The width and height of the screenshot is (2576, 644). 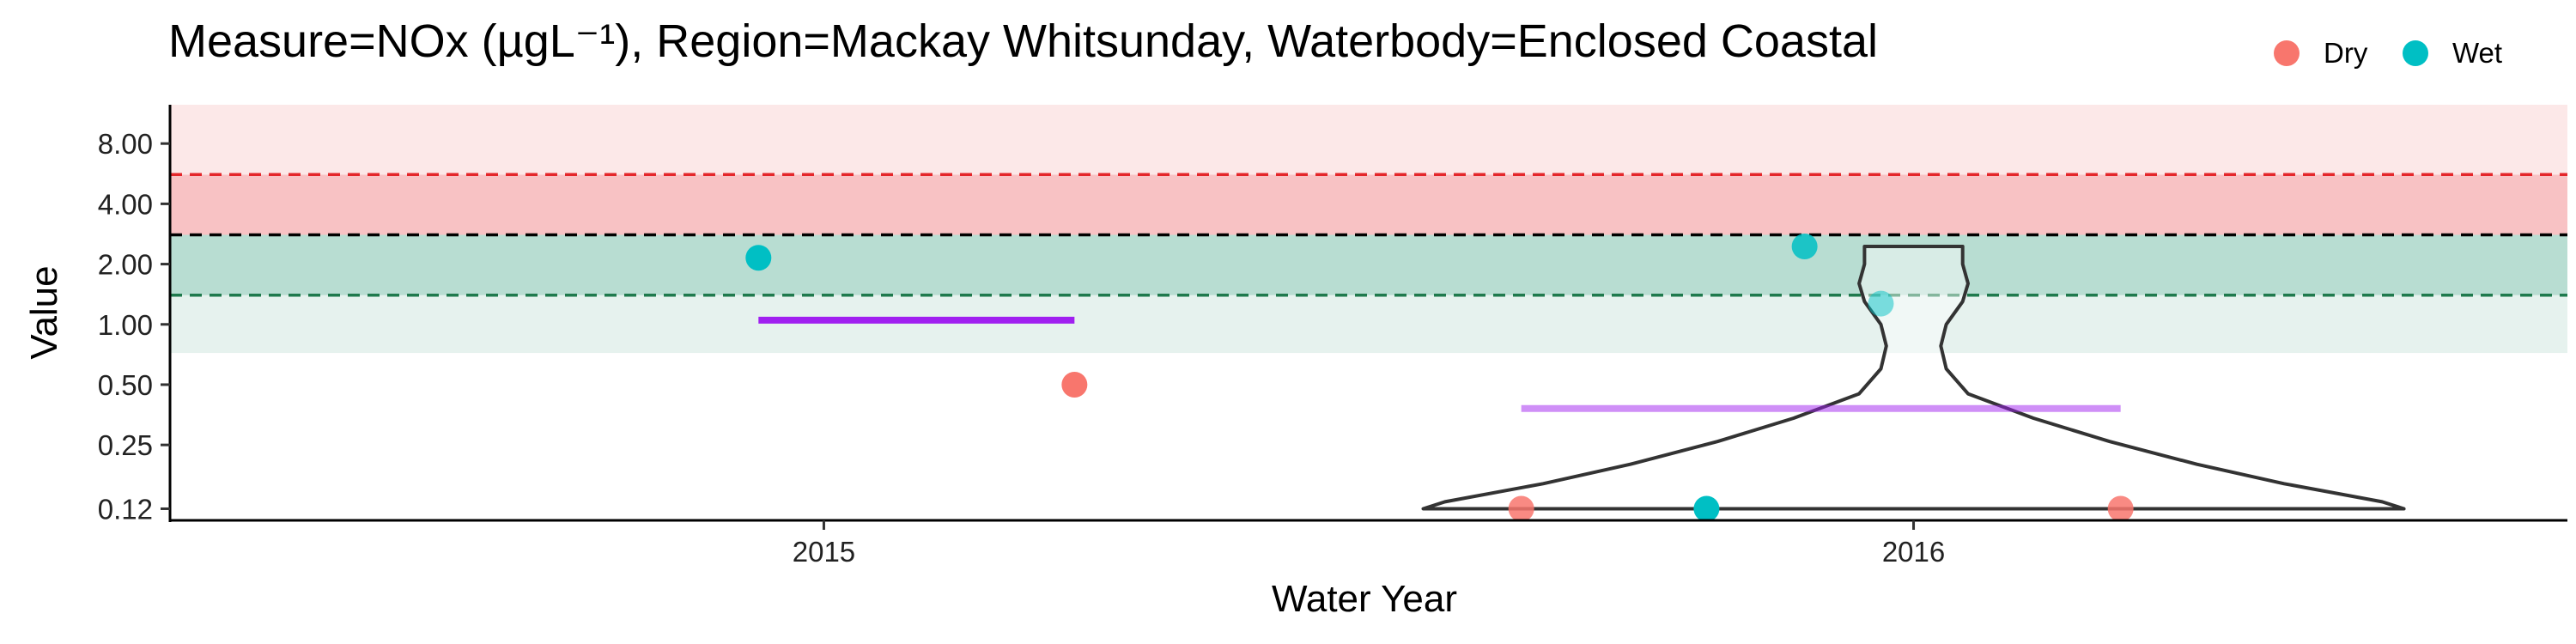 I want to click on y-axis-label: Value, so click(x=44, y=312).